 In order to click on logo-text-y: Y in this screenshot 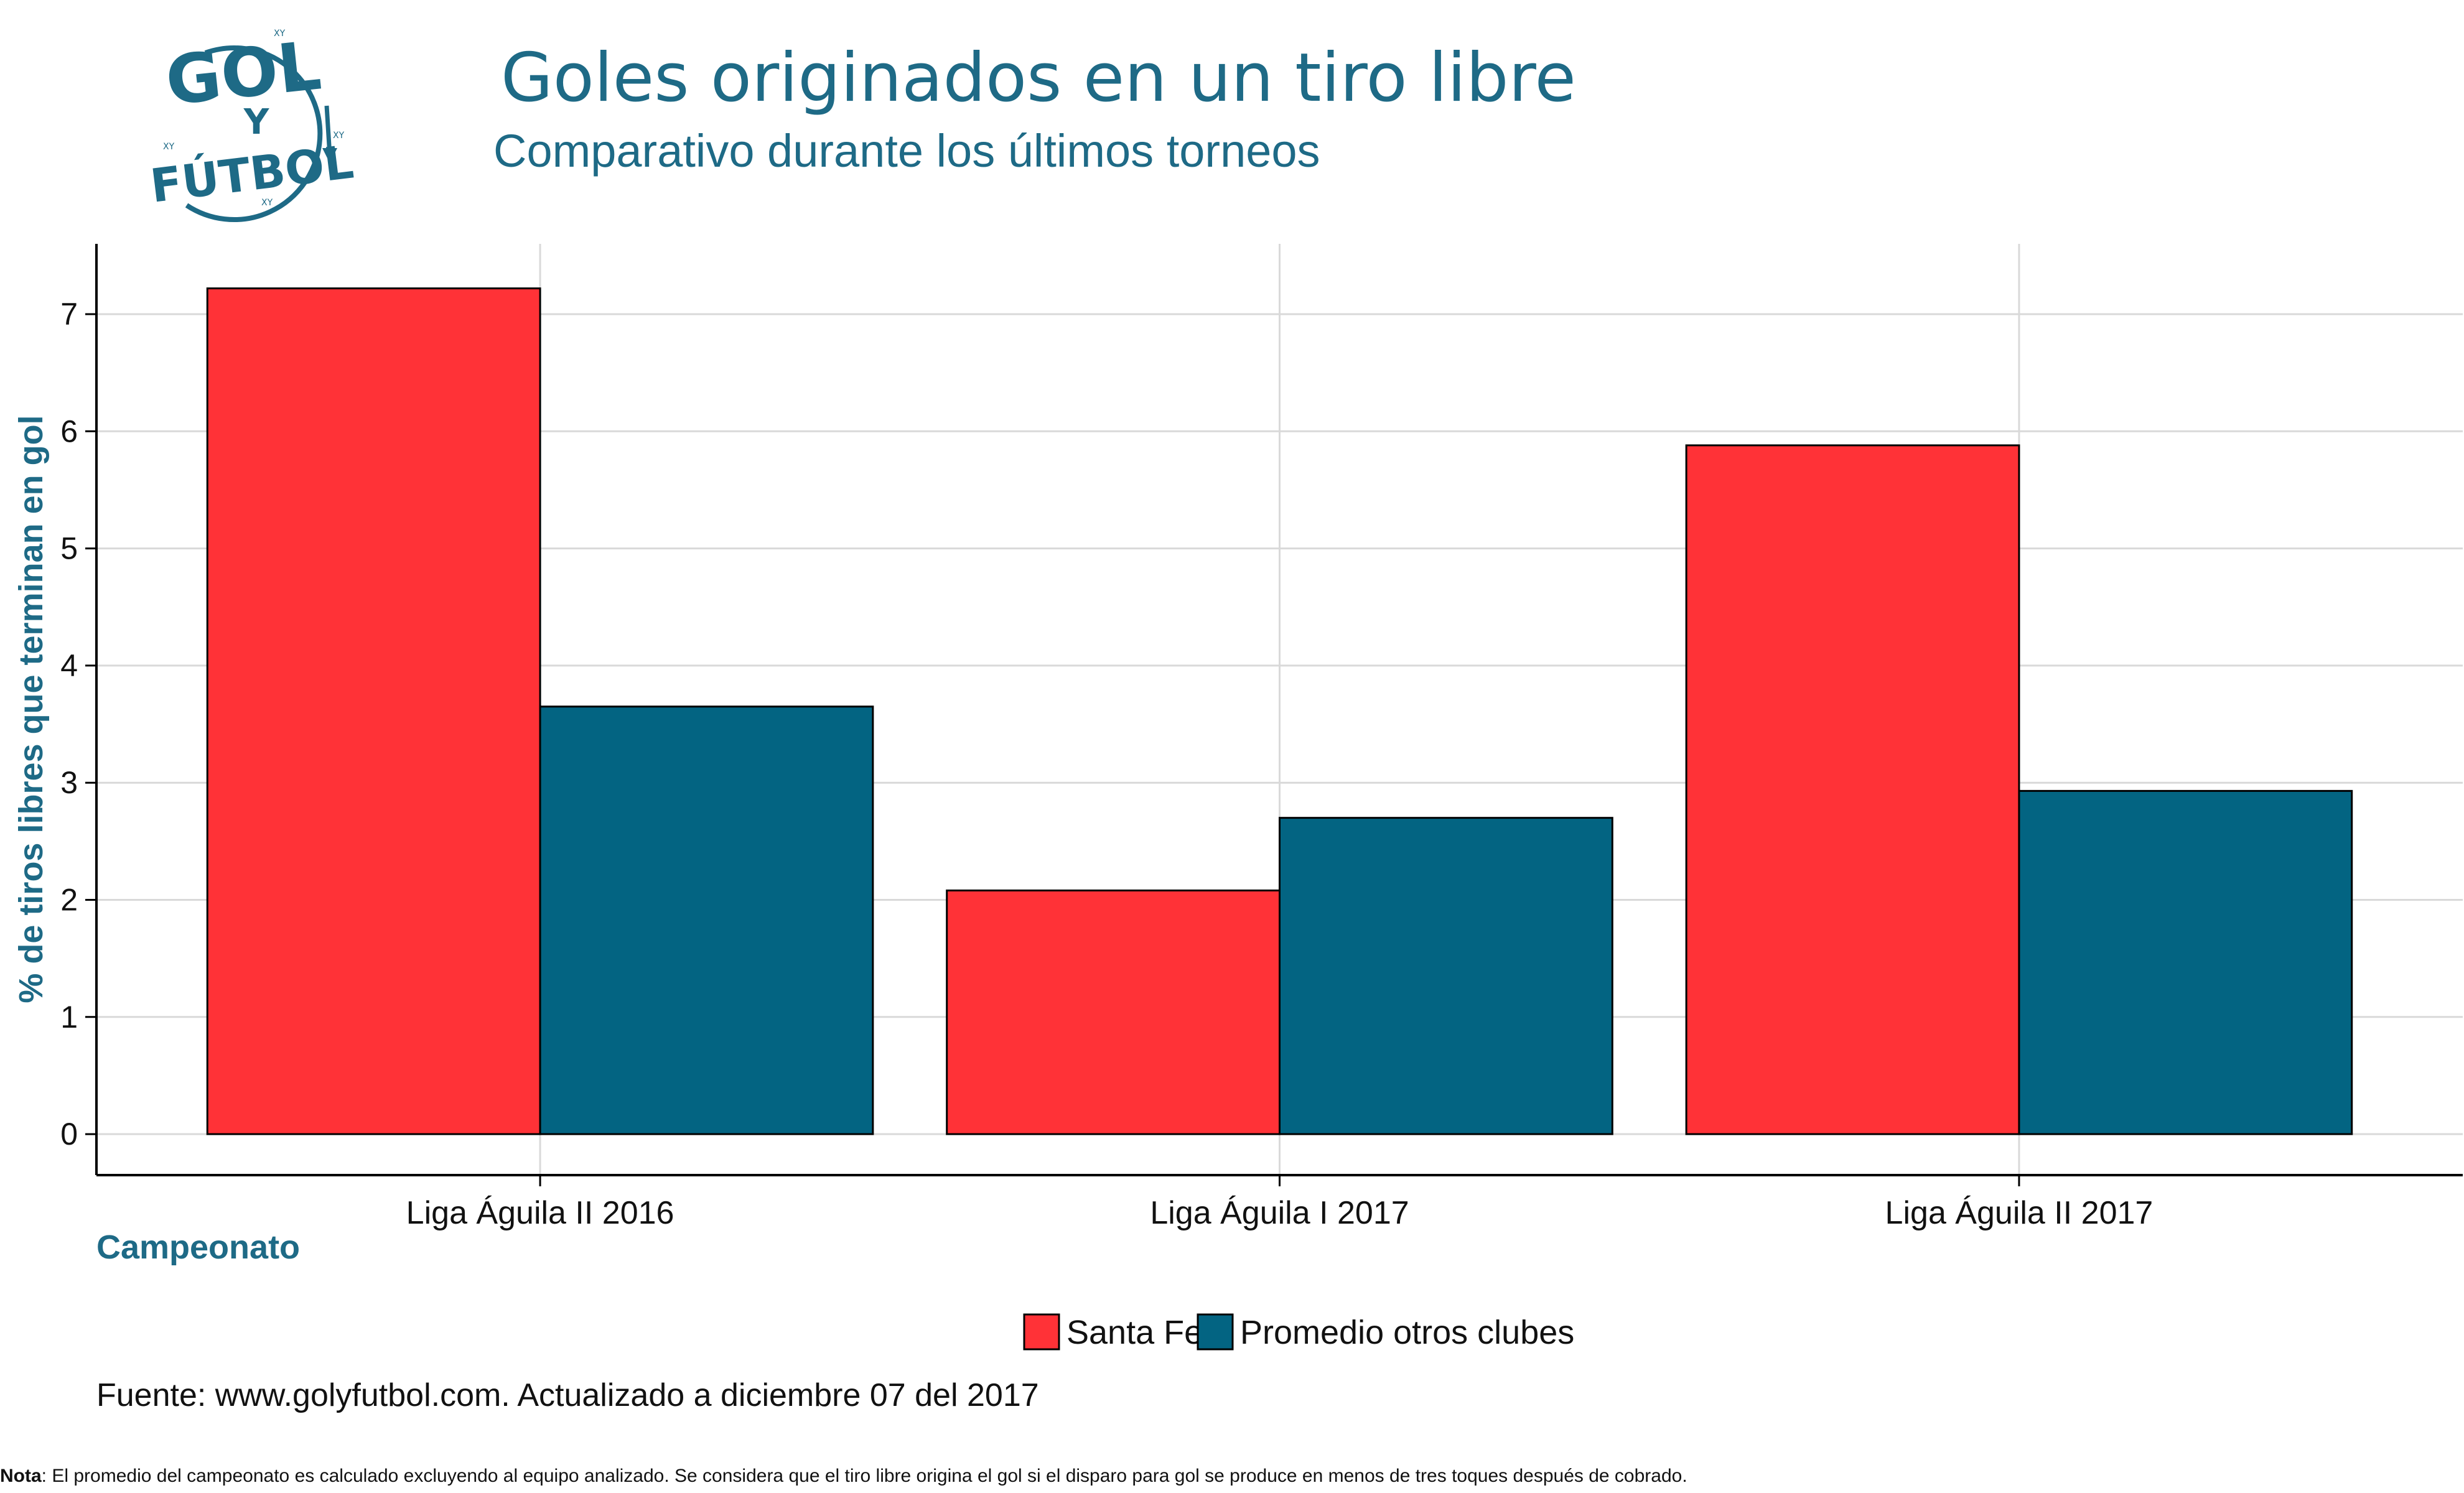, I will do `click(256, 122)`.